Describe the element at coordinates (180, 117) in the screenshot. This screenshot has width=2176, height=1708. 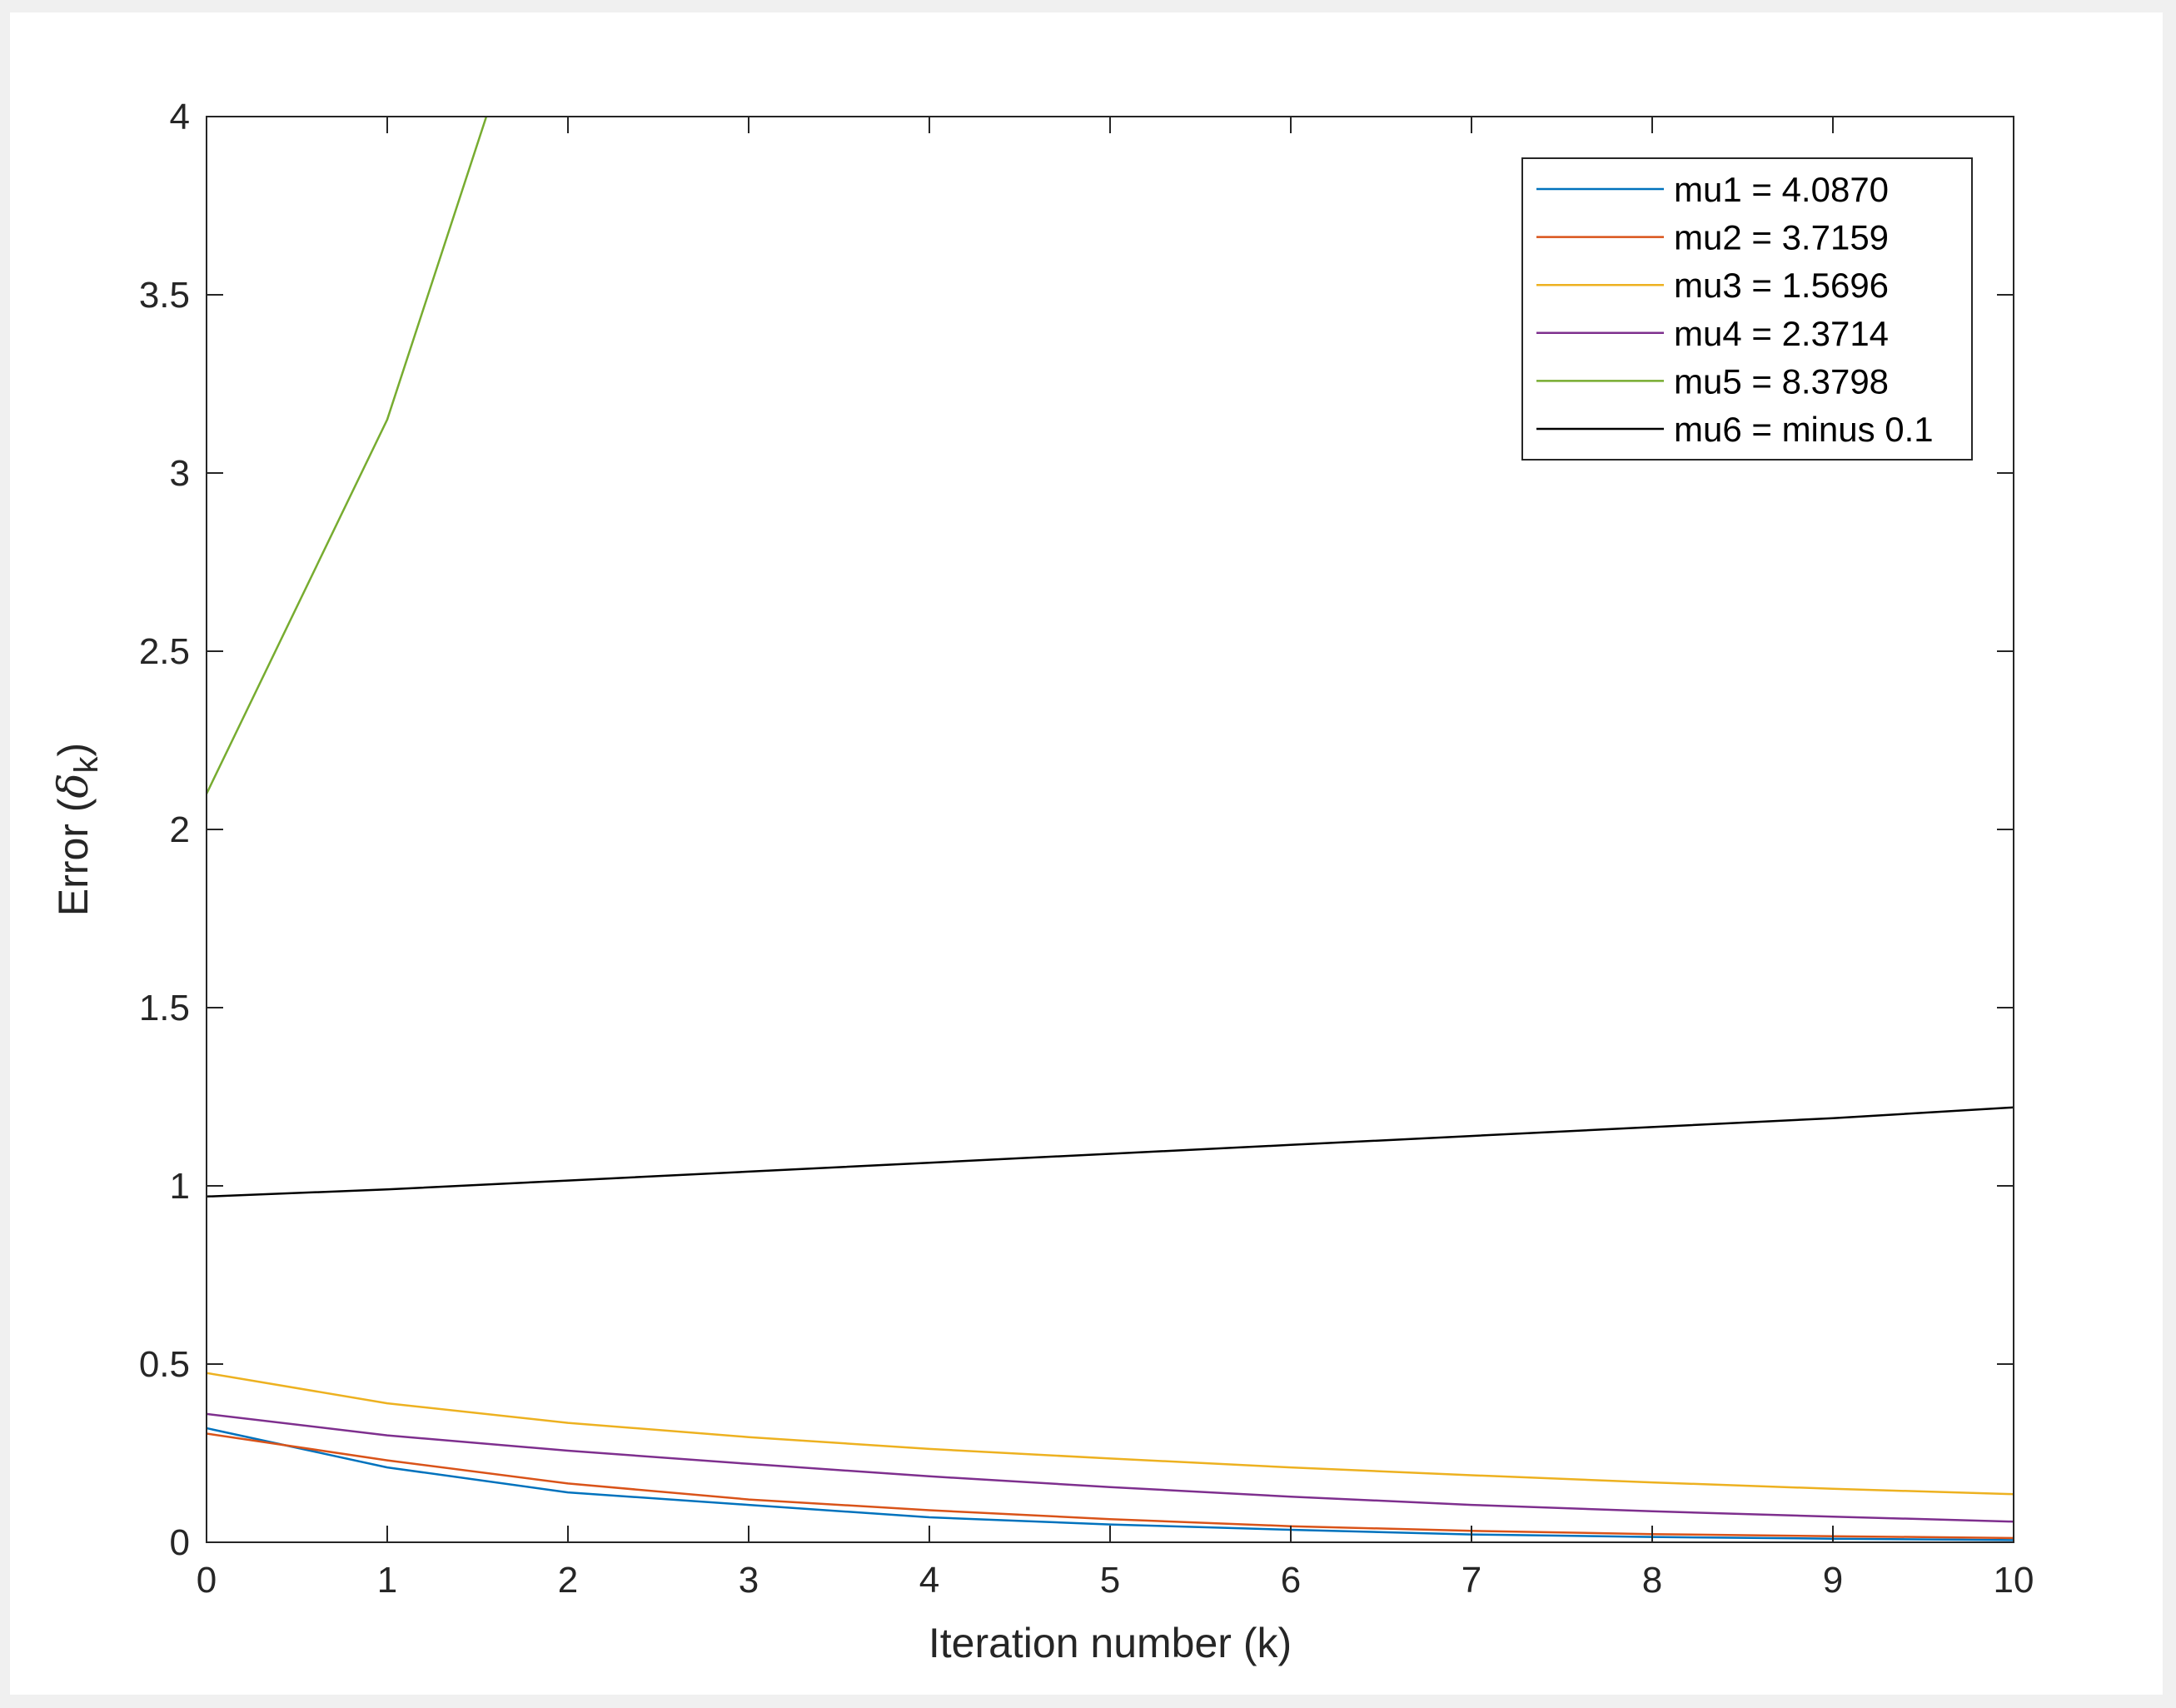
I see `y-tick-label: 4` at that location.